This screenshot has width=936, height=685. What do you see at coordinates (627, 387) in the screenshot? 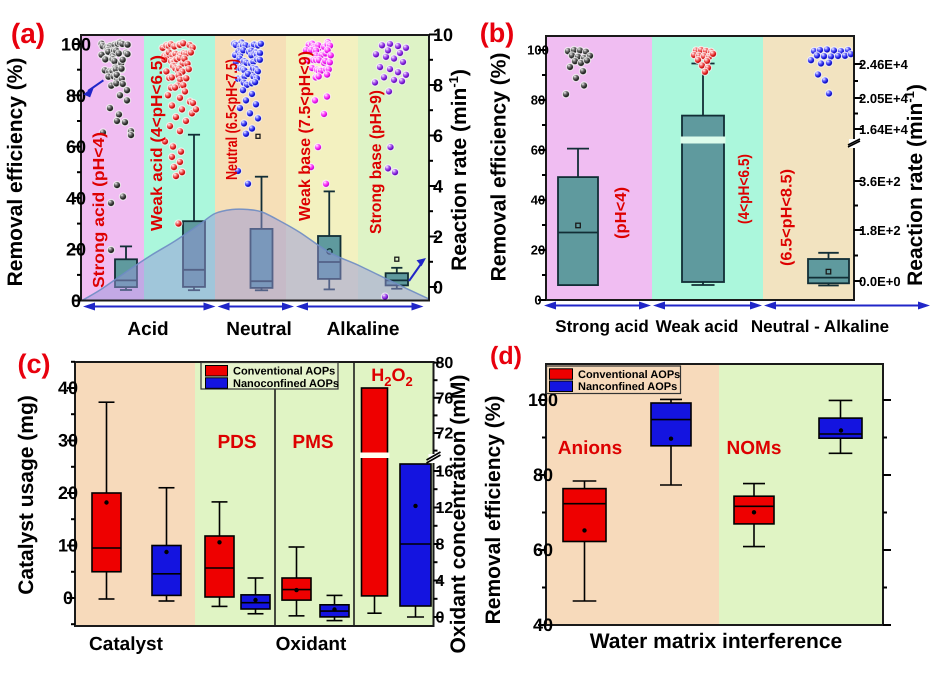
I see `svg-text: Nanconfined AOPs` at bounding box center [627, 387].